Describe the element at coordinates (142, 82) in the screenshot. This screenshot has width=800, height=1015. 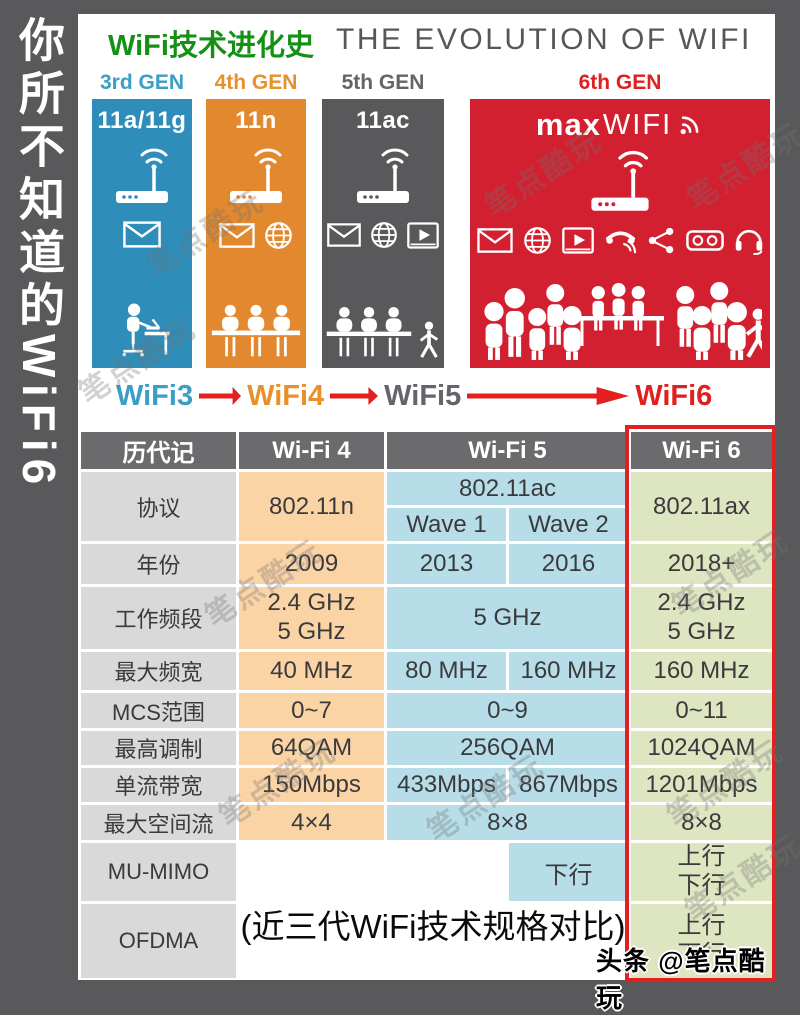
I see `gen-label-3rd: 3rd GEN` at that location.